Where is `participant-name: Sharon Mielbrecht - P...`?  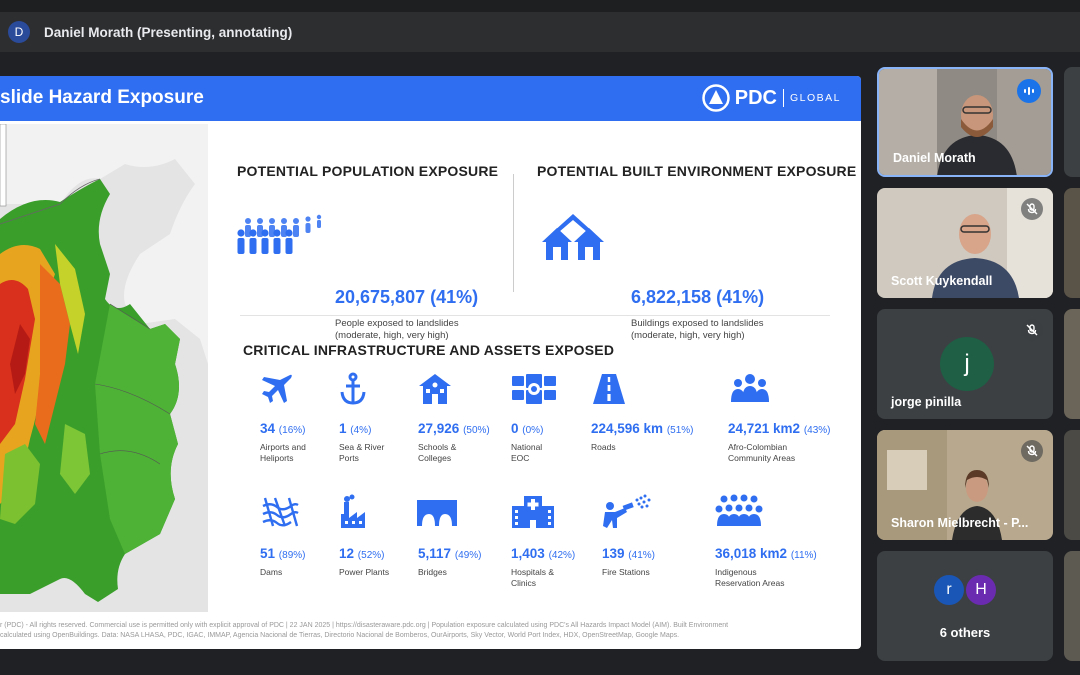 participant-name: Sharon Mielbrecht - P... is located at coordinates (960, 523).